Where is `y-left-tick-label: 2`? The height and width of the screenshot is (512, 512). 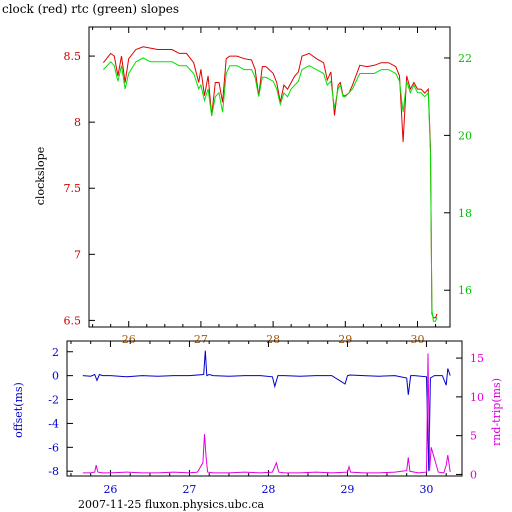 y-left-tick-label: 2 is located at coordinates (55, 352).